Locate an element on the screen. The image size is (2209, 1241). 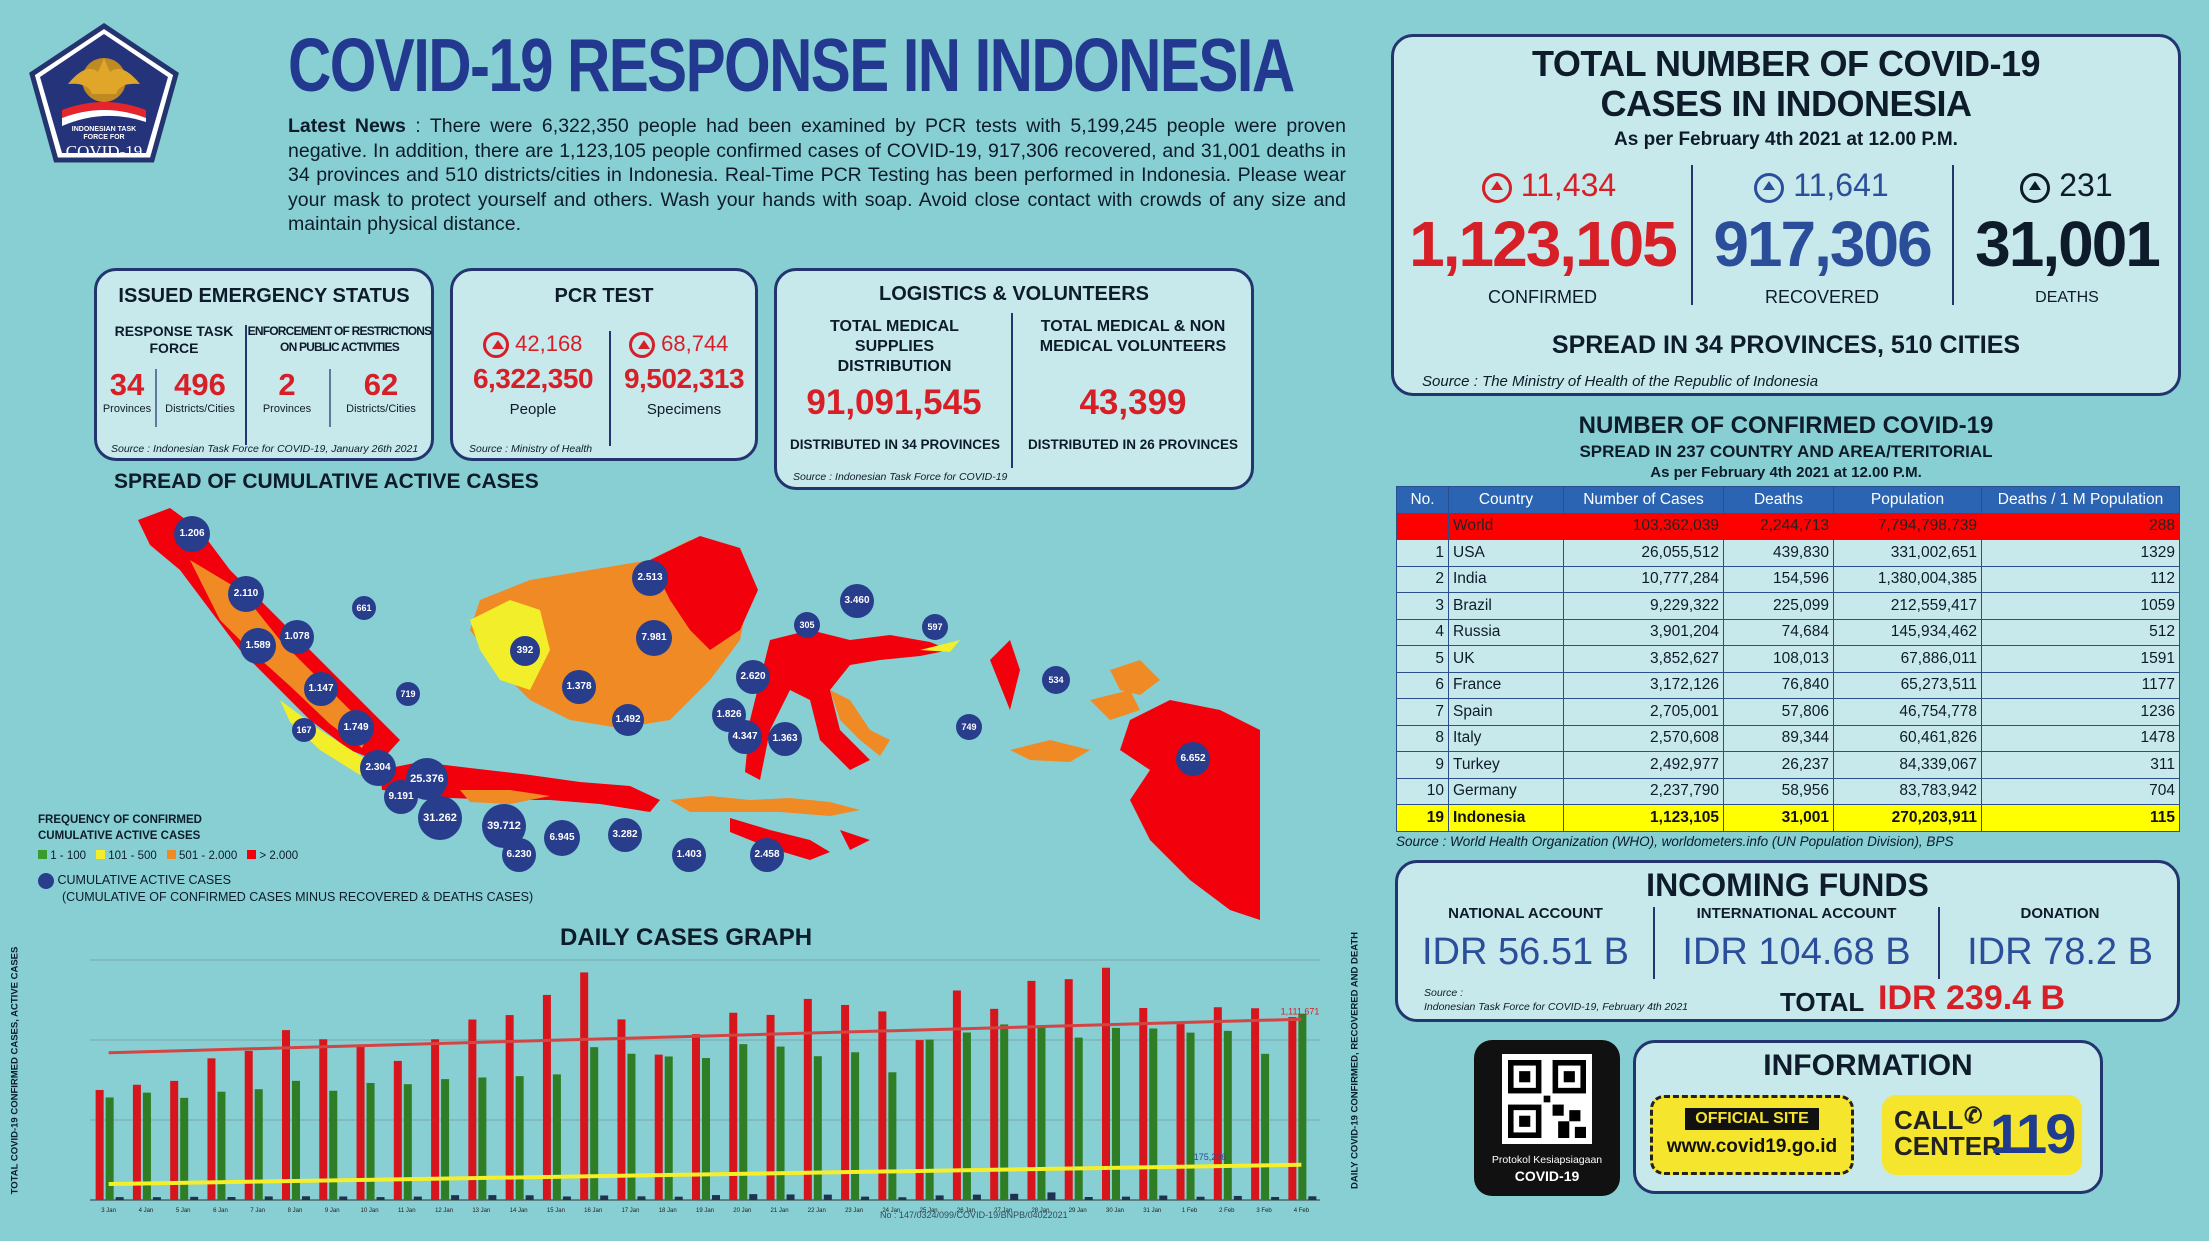
map-bubble: 749 is located at coordinates (969, 727).